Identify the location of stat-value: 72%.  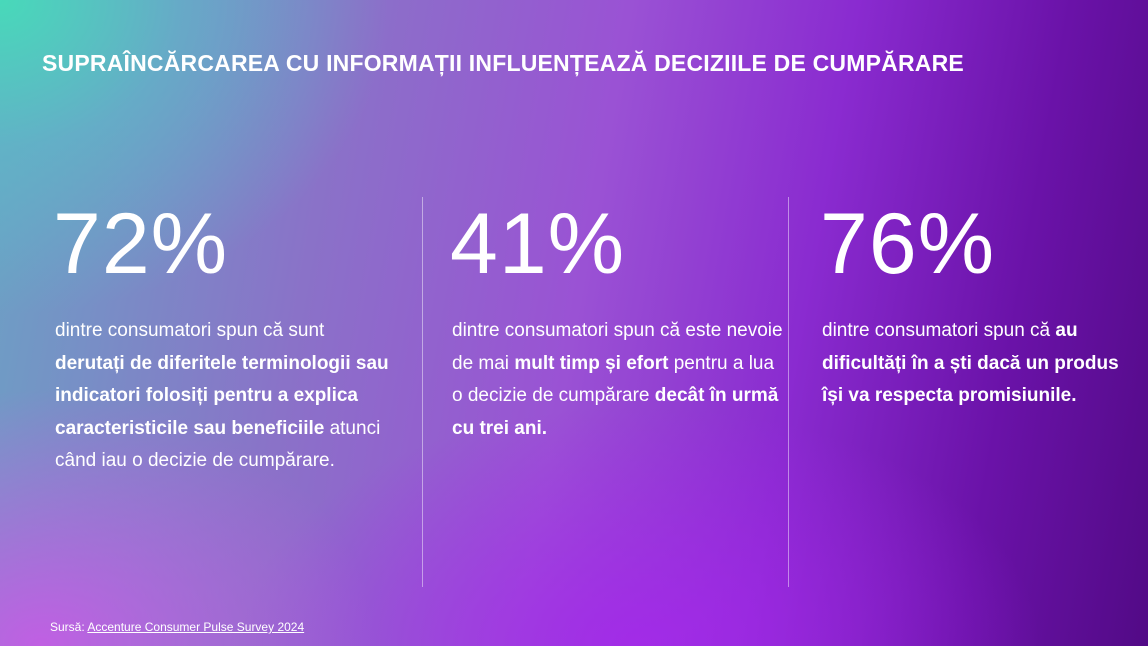
(141, 244).